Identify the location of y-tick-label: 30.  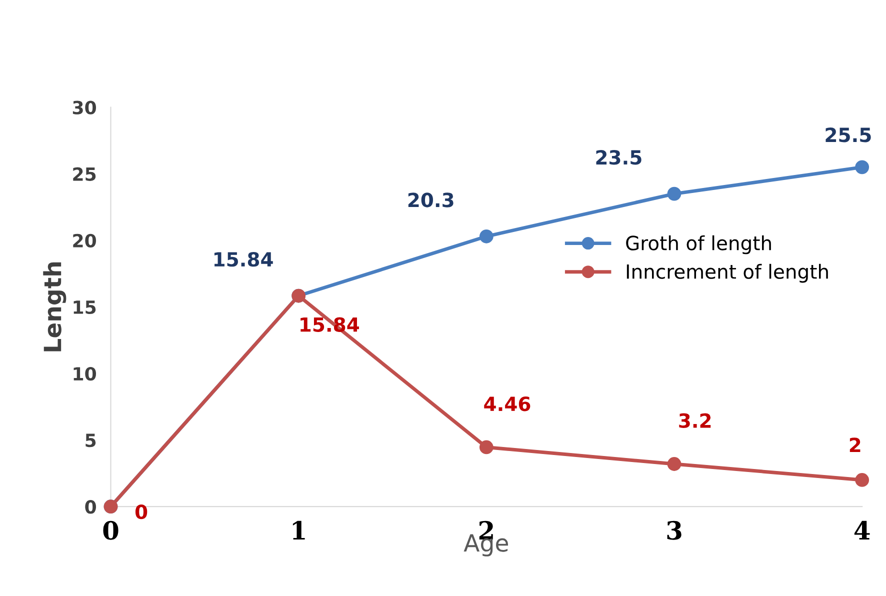
(84, 107).